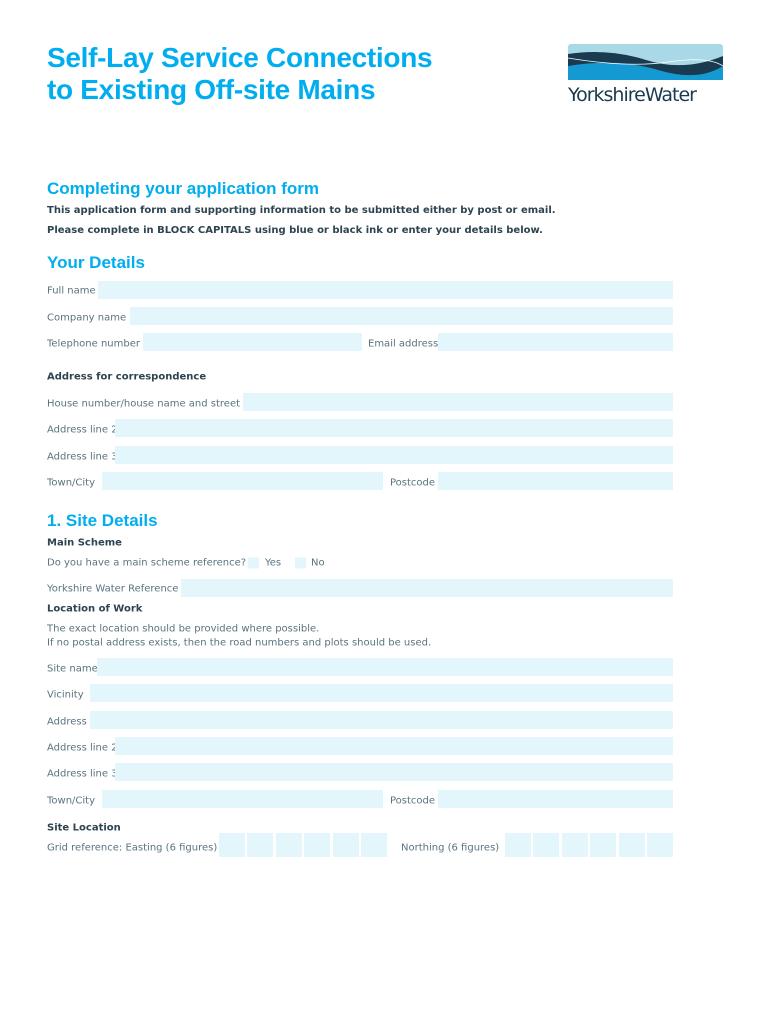 This screenshot has width=770, height=1024. I want to click on yw-ref-input, so click(427, 588).